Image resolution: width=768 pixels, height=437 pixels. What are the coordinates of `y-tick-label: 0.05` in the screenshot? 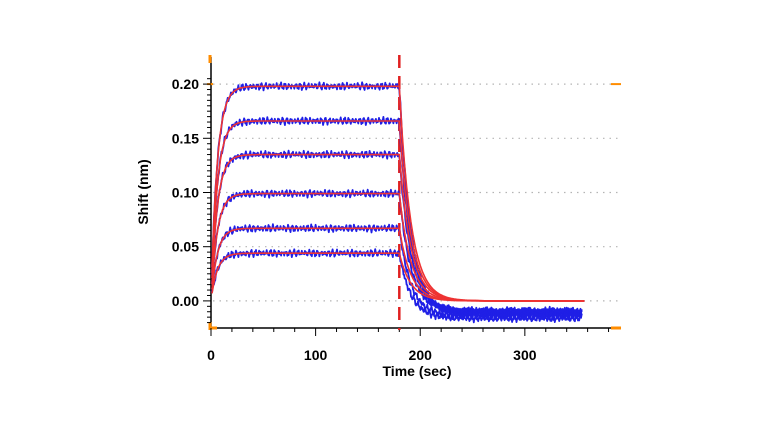 It's located at (185, 247).